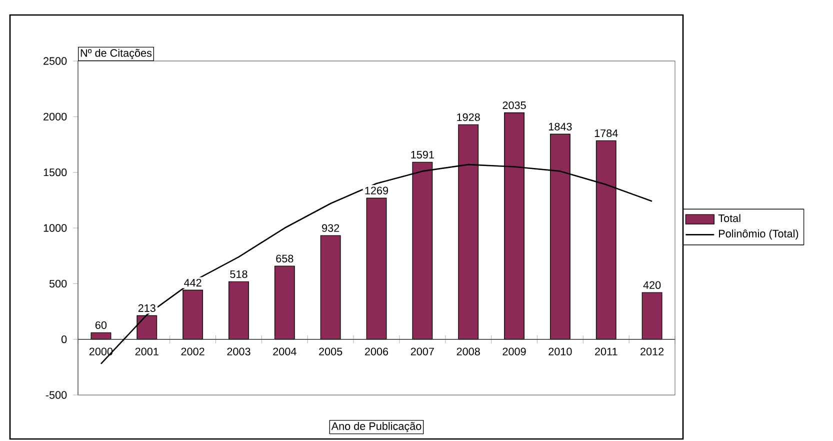  What do you see at coordinates (55, 172) in the screenshot?
I see `y-tick-label: 1500` at bounding box center [55, 172].